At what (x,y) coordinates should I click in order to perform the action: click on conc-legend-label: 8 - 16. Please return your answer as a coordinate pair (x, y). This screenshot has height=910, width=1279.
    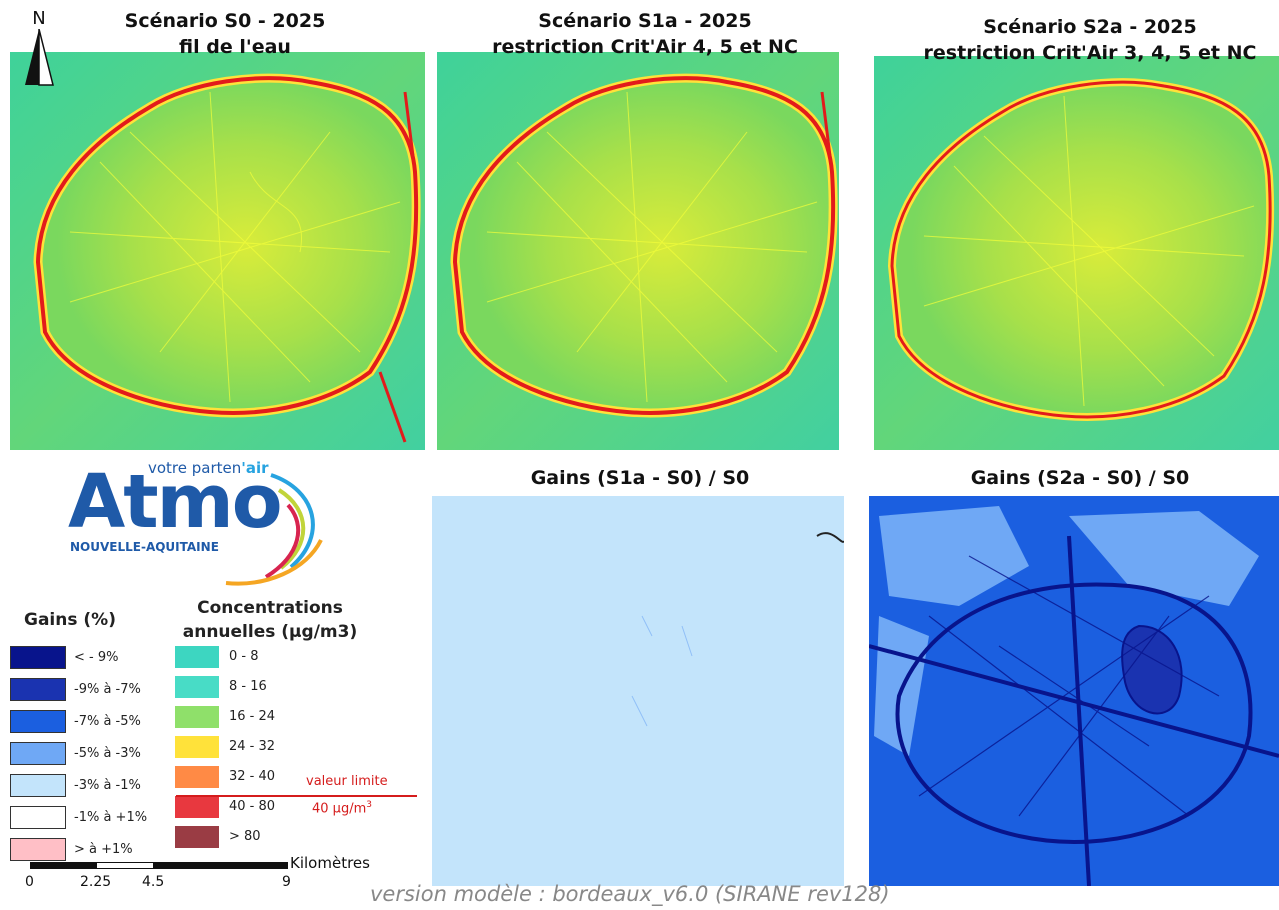
    Looking at the image, I should click on (248, 686).